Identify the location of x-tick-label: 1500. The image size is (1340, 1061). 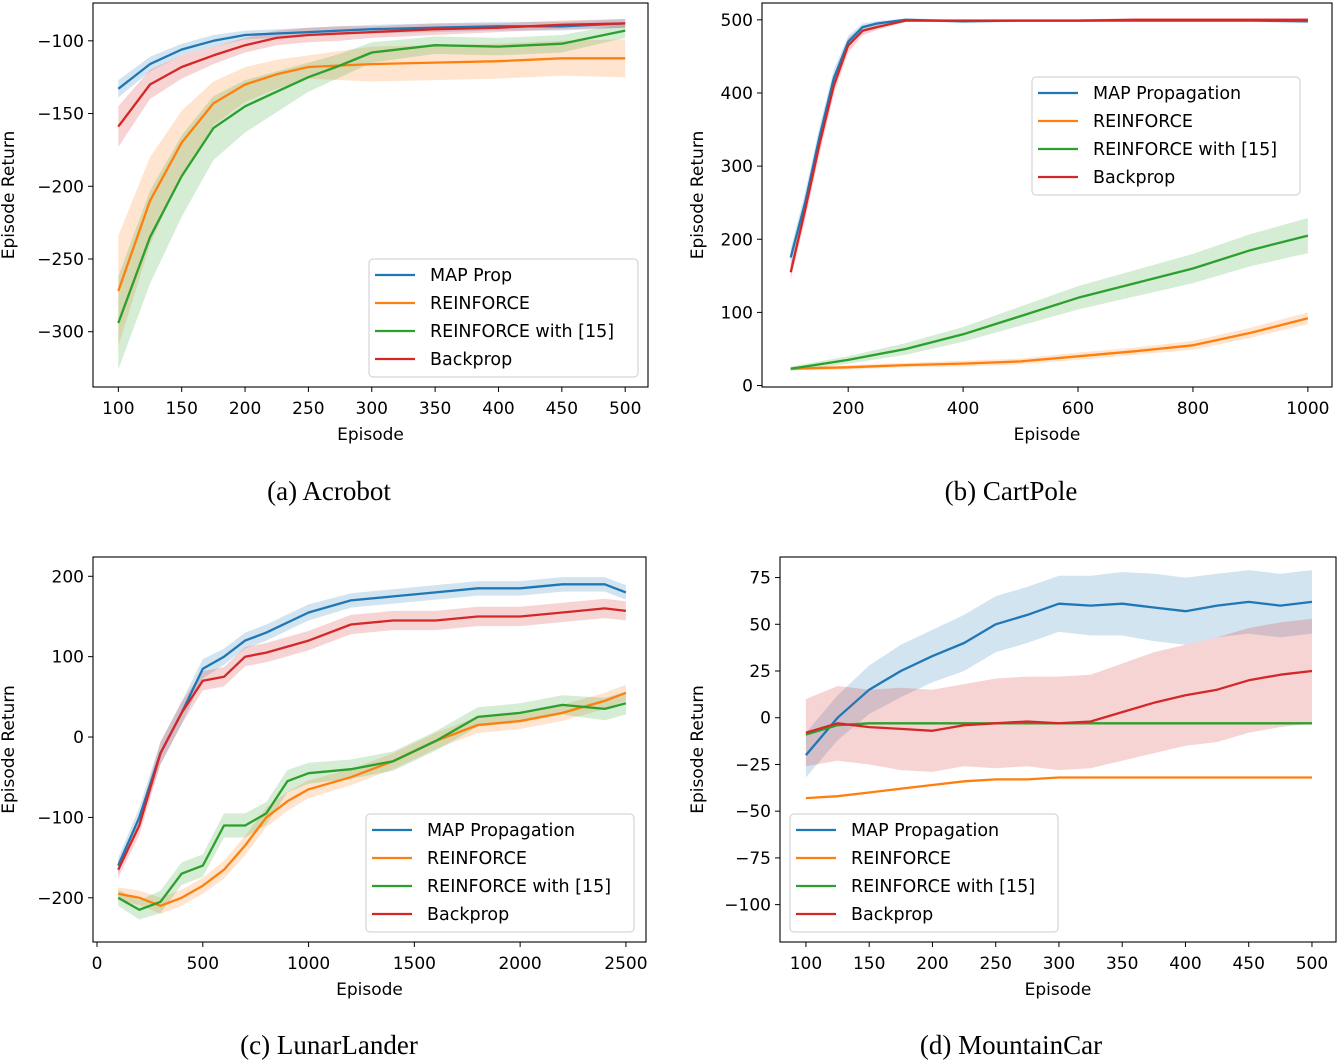
(414, 964).